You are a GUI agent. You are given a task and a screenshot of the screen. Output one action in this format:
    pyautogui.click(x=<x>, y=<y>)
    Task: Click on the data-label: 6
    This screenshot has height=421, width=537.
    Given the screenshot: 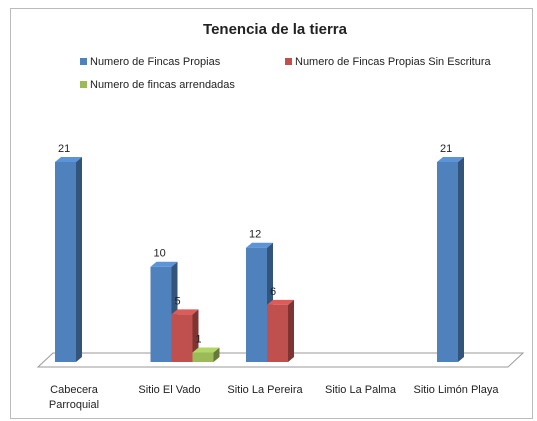 What is the action you would take?
    pyautogui.click(x=273, y=292)
    